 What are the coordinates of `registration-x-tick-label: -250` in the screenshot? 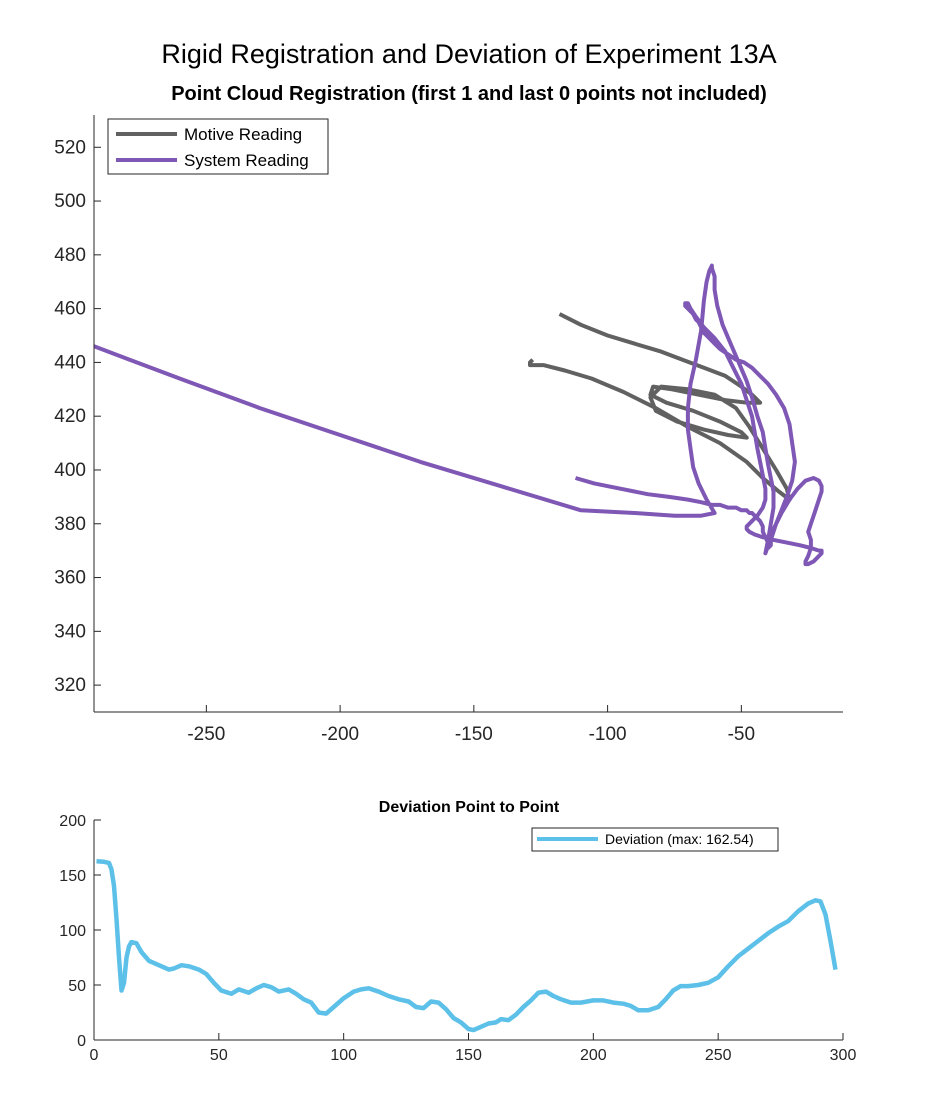 It's located at (206, 734).